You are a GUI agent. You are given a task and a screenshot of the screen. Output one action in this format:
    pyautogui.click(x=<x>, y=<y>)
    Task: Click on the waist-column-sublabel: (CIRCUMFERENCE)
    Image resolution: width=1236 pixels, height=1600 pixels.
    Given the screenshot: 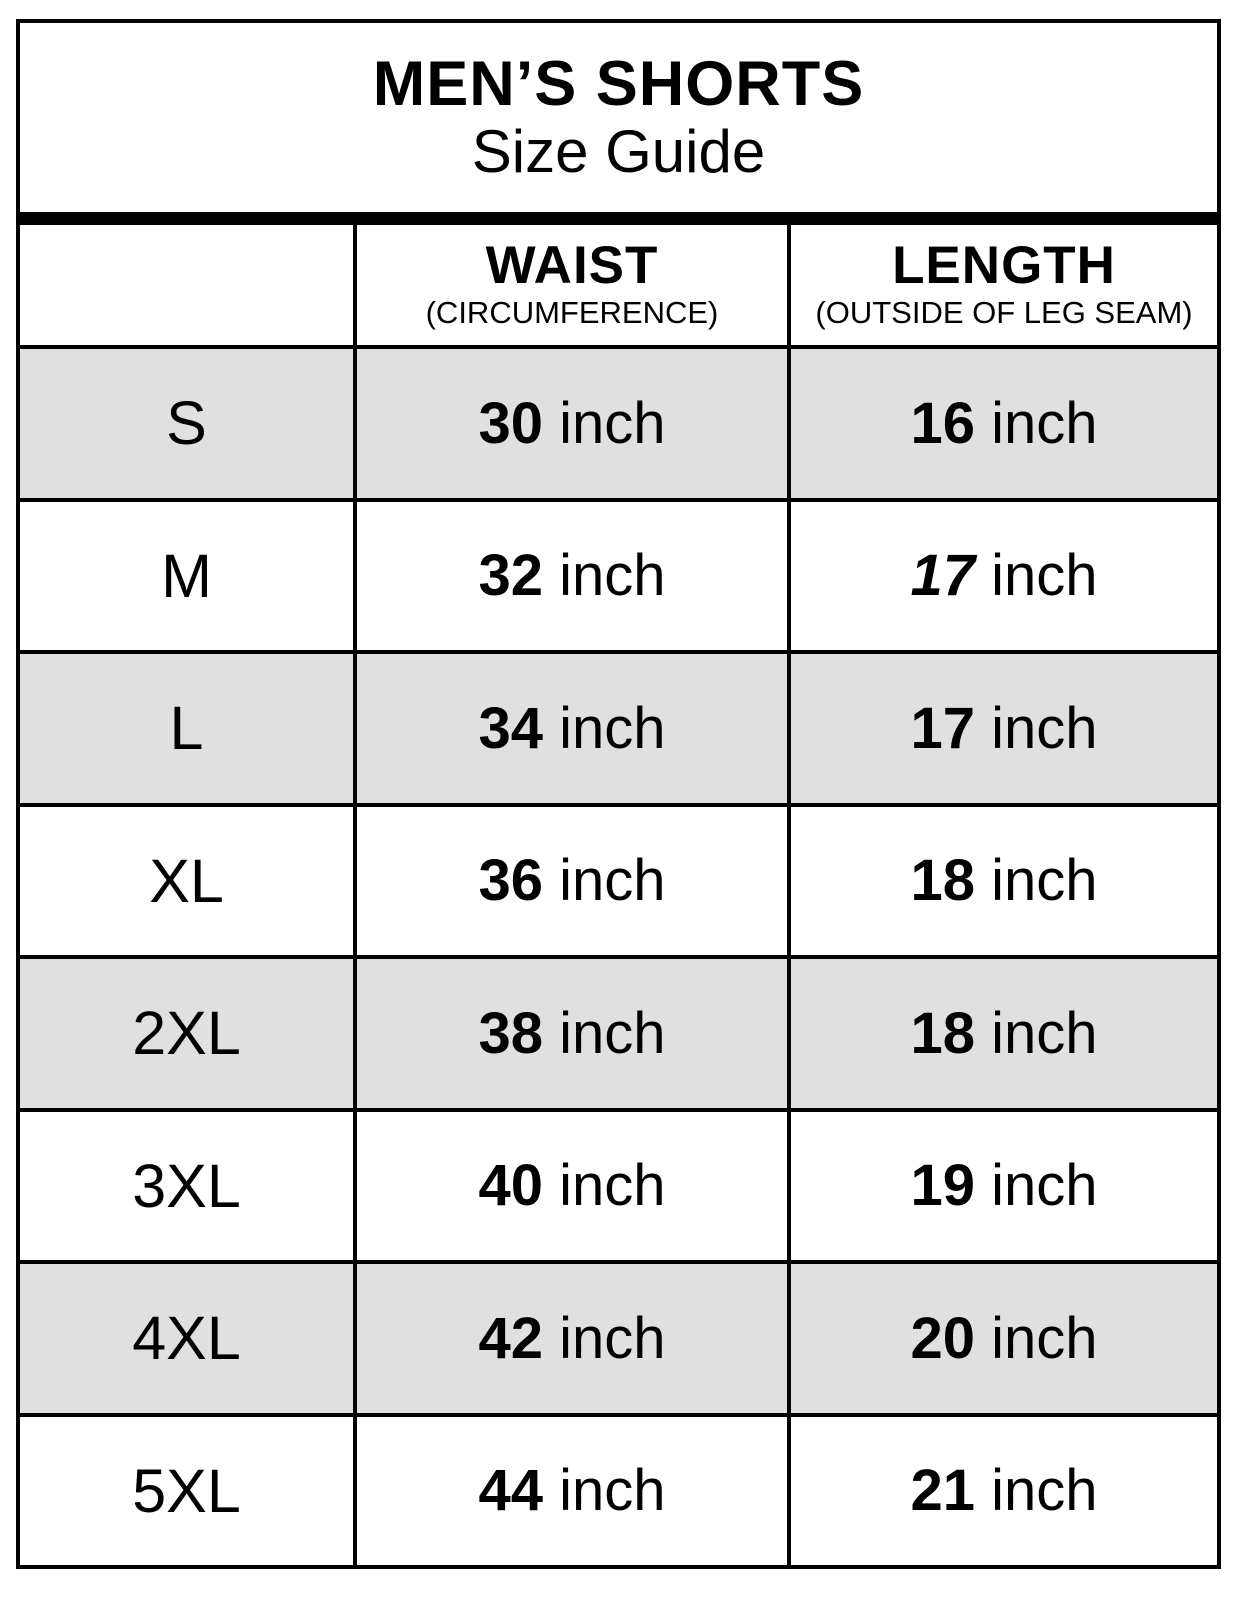 What is the action you would take?
    pyautogui.click(x=572, y=312)
    